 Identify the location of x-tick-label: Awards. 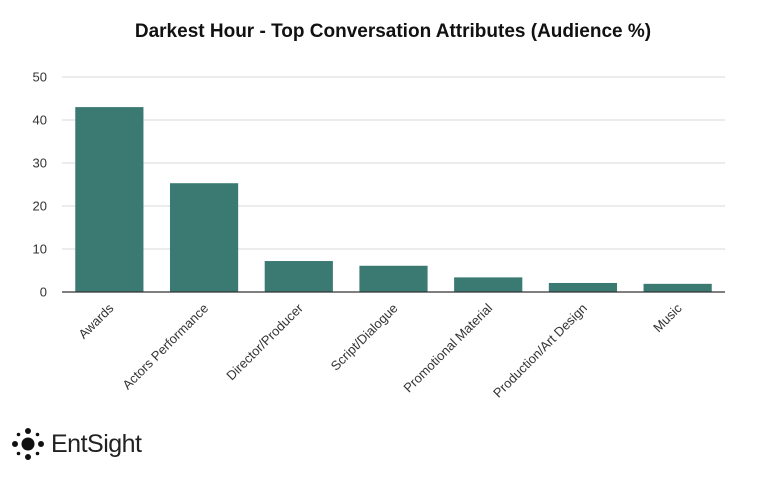
(95, 320).